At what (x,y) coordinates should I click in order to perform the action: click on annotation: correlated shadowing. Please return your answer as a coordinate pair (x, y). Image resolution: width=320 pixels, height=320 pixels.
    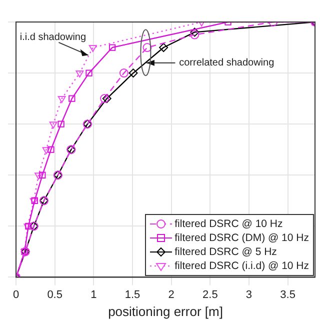
    Looking at the image, I should click on (226, 63).